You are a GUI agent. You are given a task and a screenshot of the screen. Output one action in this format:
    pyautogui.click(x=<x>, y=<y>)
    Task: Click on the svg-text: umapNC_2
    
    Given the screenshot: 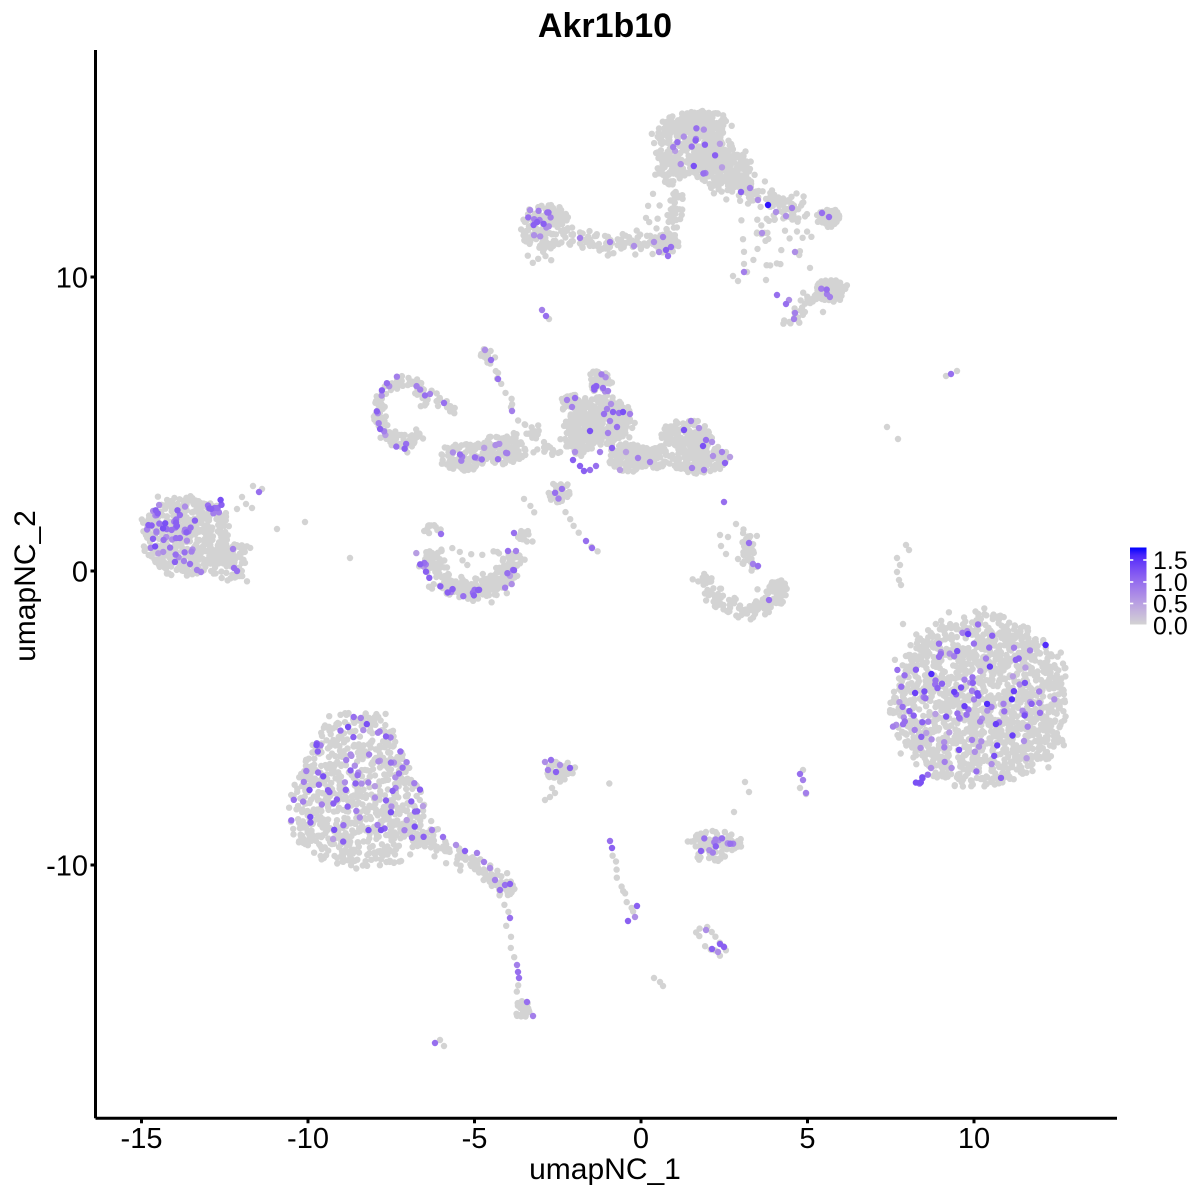 What is the action you would take?
    pyautogui.click(x=25, y=586)
    